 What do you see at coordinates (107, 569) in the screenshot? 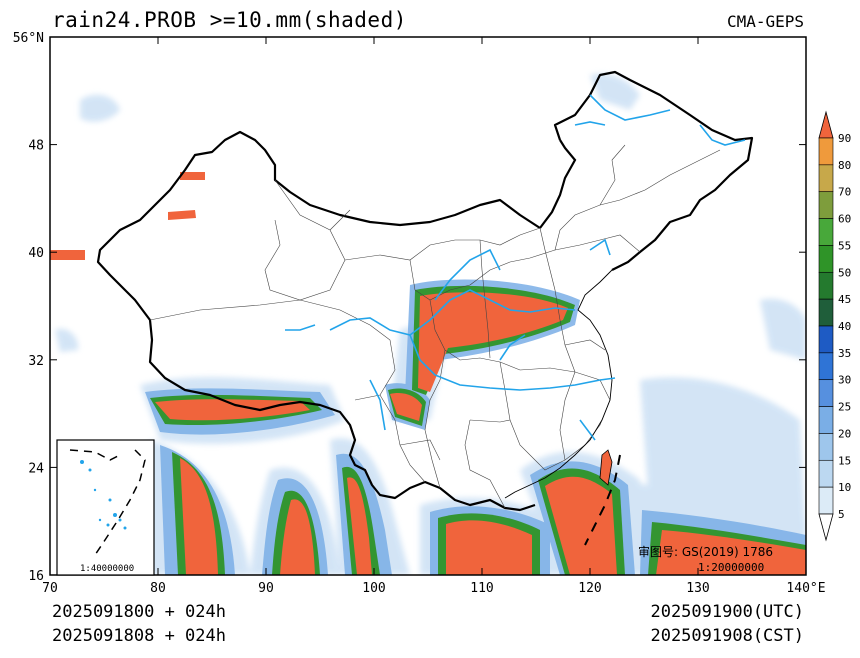
I see `inset-scale-label: 1:40000000` at bounding box center [107, 569].